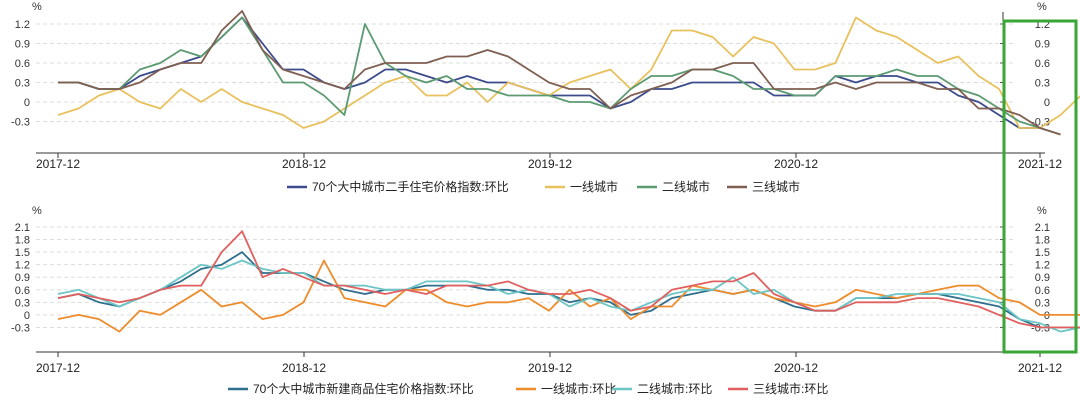  I want to click on y-tick-label-right: 1.8, so click(1042, 241).